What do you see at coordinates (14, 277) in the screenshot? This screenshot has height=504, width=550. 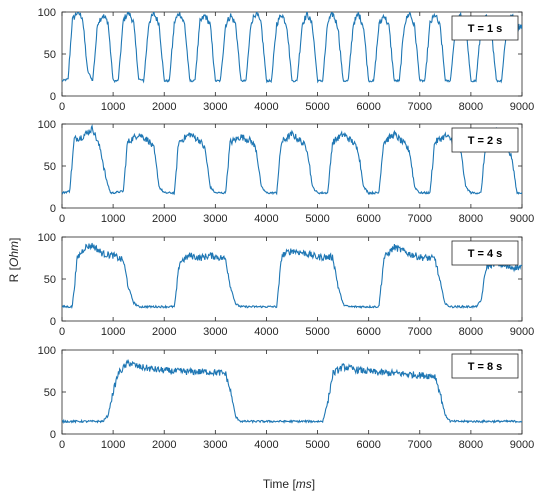 I see `y-axis-label-text: R` at bounding box center [14, 277].